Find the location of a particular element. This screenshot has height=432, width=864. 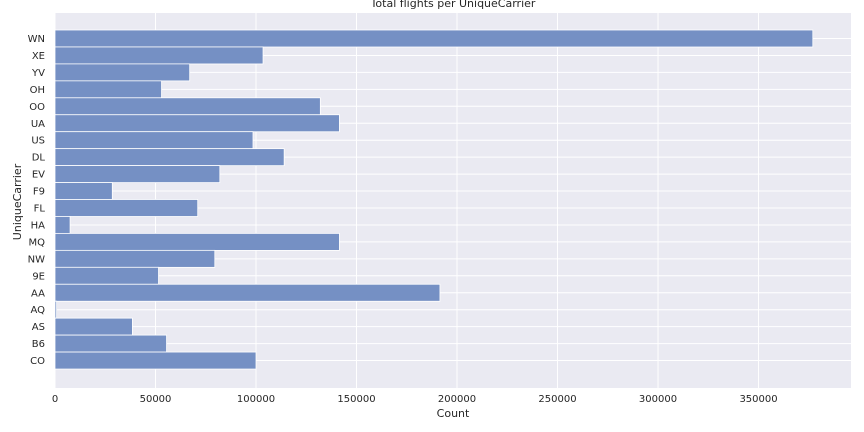

y-tick-label: AA is located at coordinates (38, 293).